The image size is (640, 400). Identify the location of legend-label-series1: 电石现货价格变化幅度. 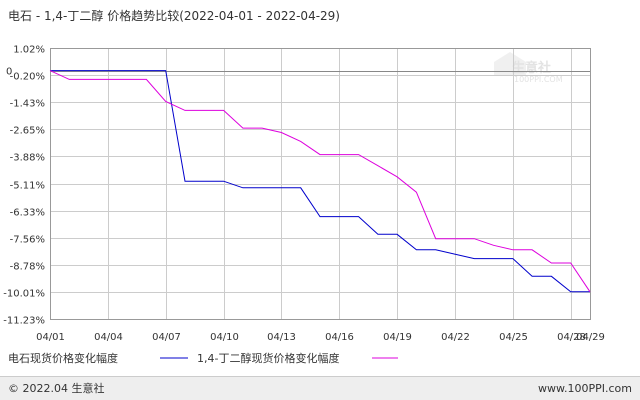
(63, 358).